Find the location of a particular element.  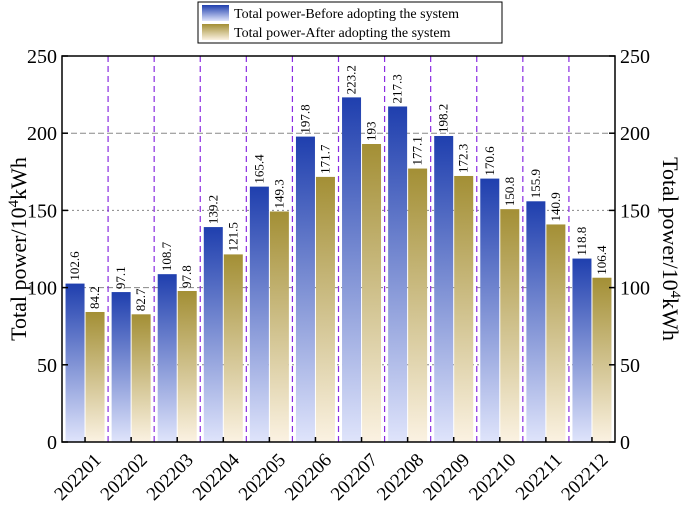

data-label-after-202211: 140.9 is located at coordinates (555, 206).